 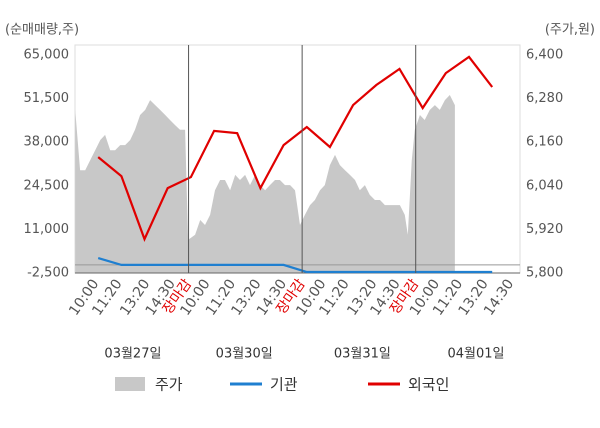 What do you see at coordinates (544, 185) in the screenshot?
I see `y2-tick-label: 6,040` at bounding box center [544, 185].